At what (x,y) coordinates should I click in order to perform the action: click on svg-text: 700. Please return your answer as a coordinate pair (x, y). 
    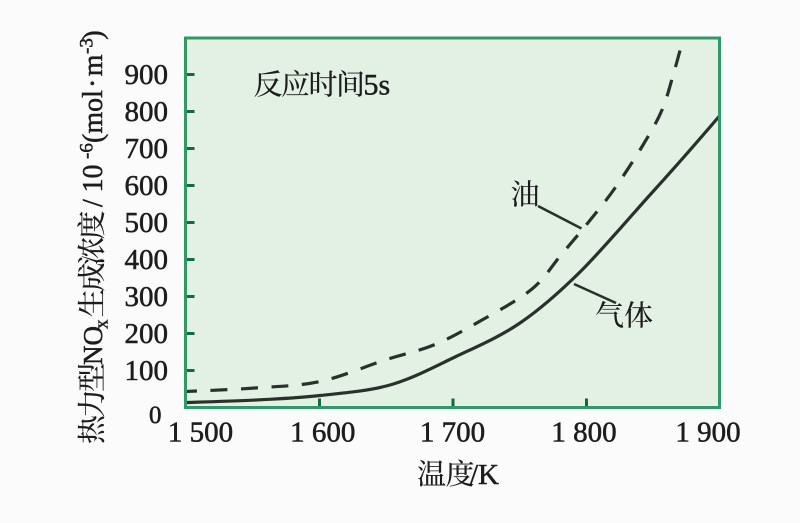
    Looking at the image, I should click on (147, 149).